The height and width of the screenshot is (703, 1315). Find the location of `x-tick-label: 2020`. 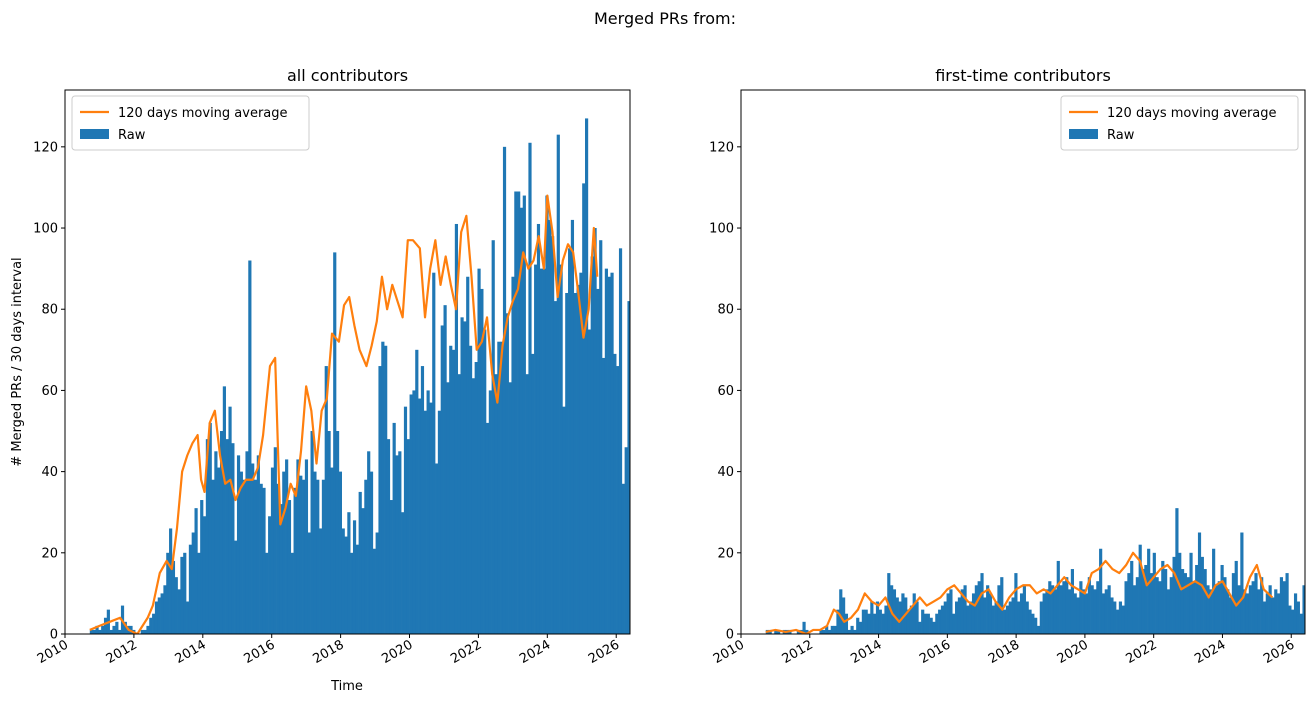

x-tick-label: 2020 is located at coordinates (1073, 652).